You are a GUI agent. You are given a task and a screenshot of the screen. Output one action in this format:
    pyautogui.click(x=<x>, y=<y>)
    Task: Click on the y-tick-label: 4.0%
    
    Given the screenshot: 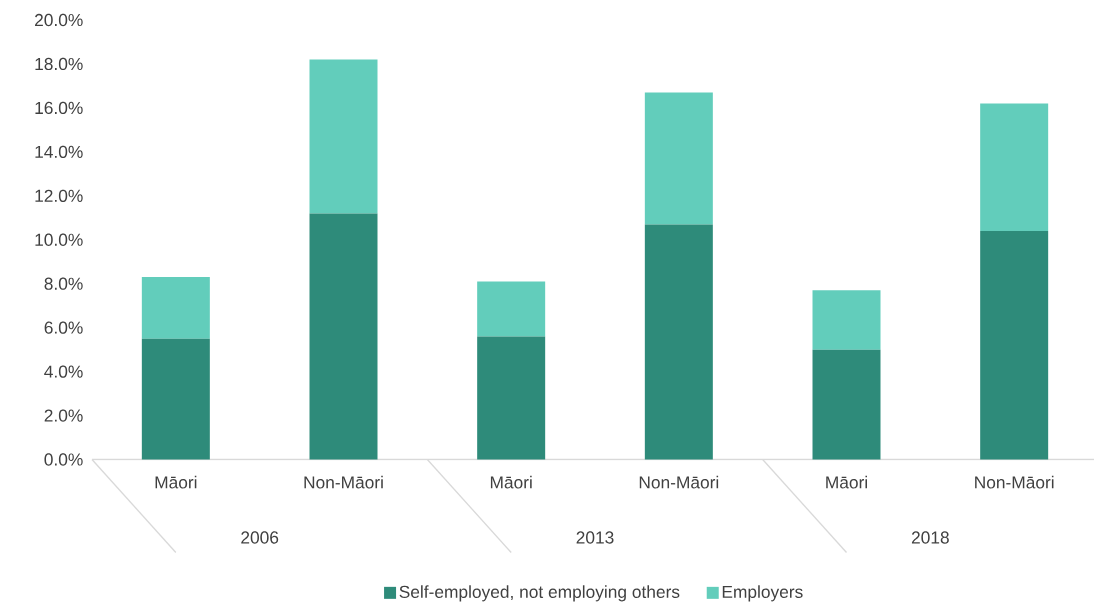 What is the action you would take?
    pyautogui.click(x=63, y=371)
    